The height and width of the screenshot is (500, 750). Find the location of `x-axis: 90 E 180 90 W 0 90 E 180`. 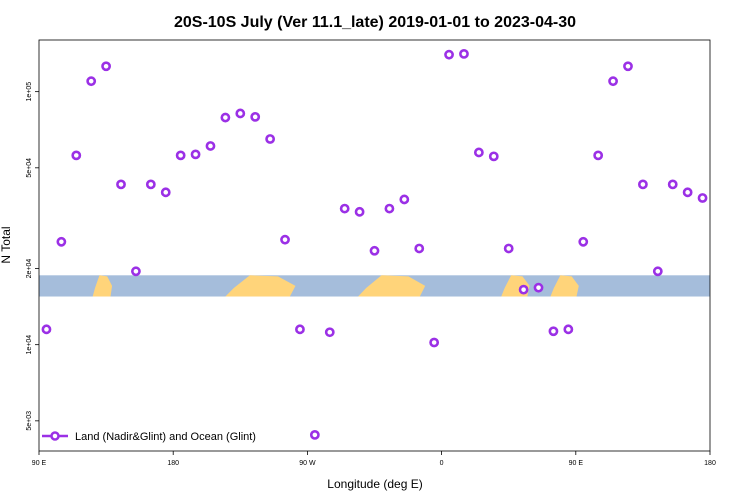

x-axis: 90 E 180 90 W 0 90 E 180 is located at coordinates (374, 459).